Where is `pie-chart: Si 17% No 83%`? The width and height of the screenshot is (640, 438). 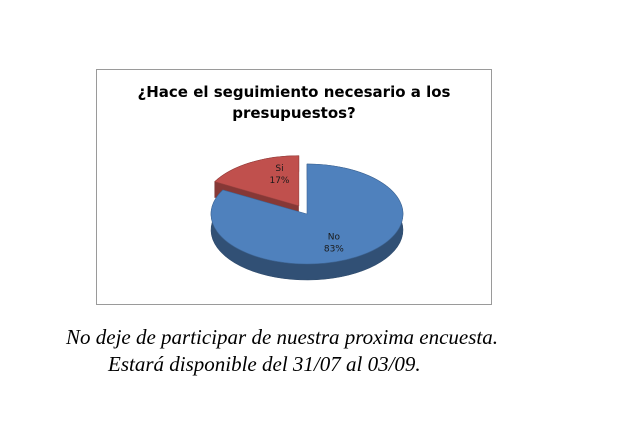 pie-chart: Si 17% No 83% is located at coordinates (307, 218).